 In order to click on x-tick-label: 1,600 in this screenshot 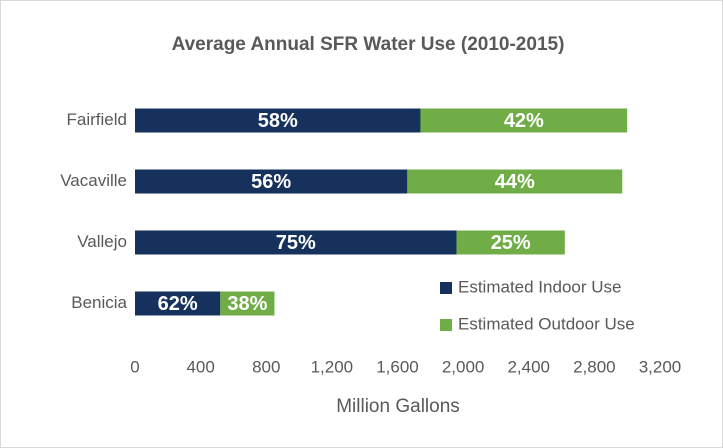, I will do `click(397, 366)`.